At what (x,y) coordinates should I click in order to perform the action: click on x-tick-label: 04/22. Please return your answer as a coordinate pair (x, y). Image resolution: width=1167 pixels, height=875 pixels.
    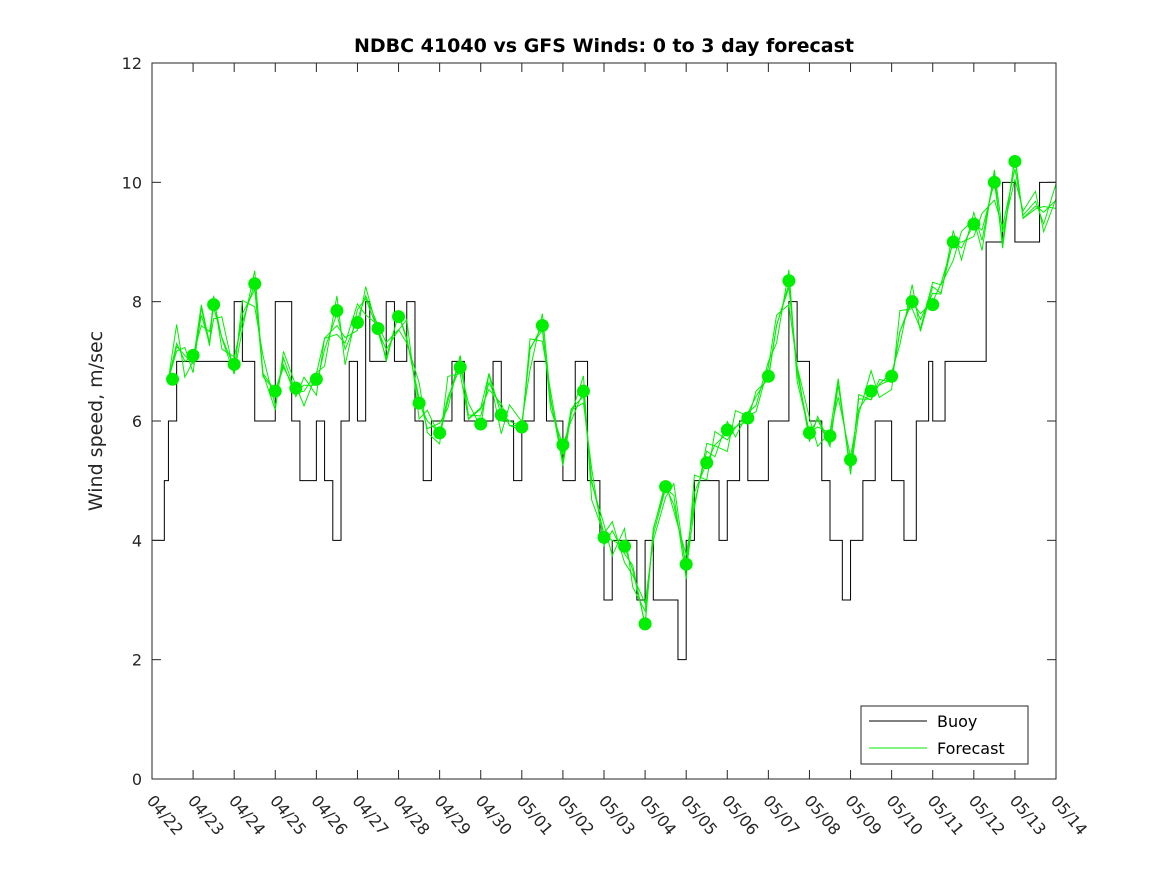
    Looking at the image, I should click on (165, 815).